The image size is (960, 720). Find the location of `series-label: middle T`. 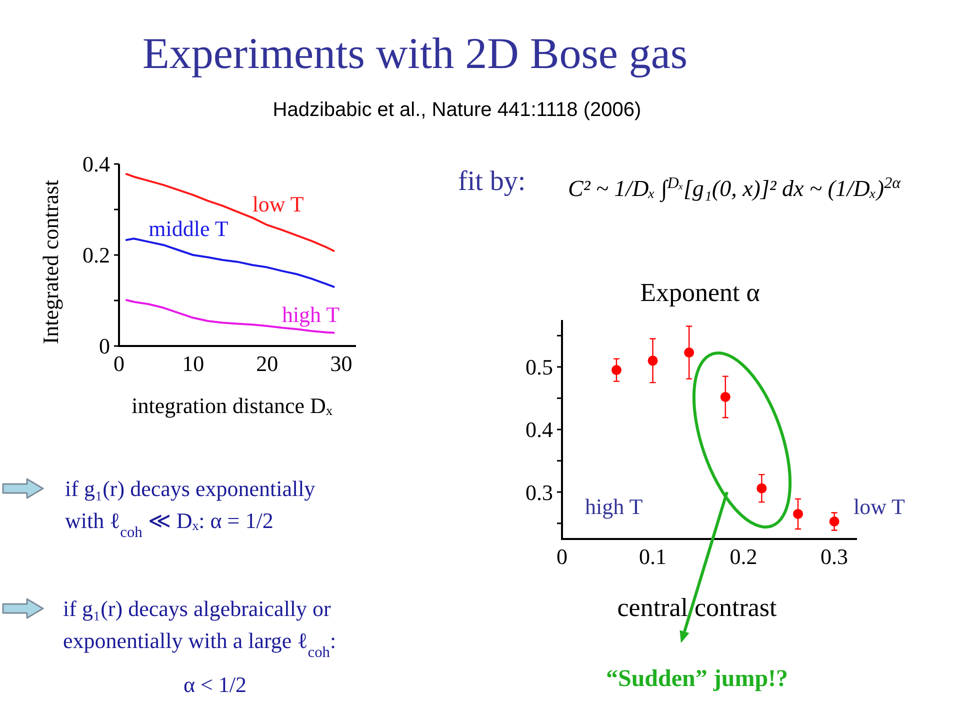

series-label: middle T is located at coordinates (188, 228).